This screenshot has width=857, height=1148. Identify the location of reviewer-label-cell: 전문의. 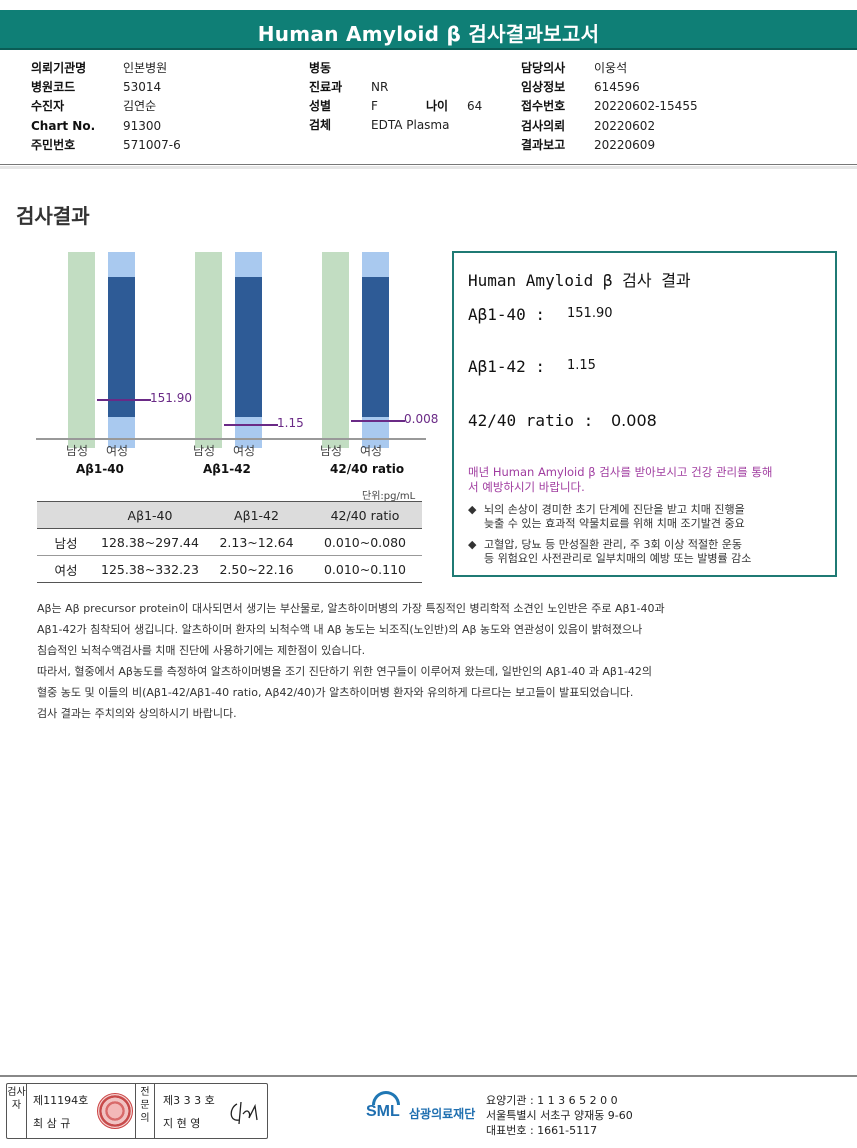
(145, 1111).